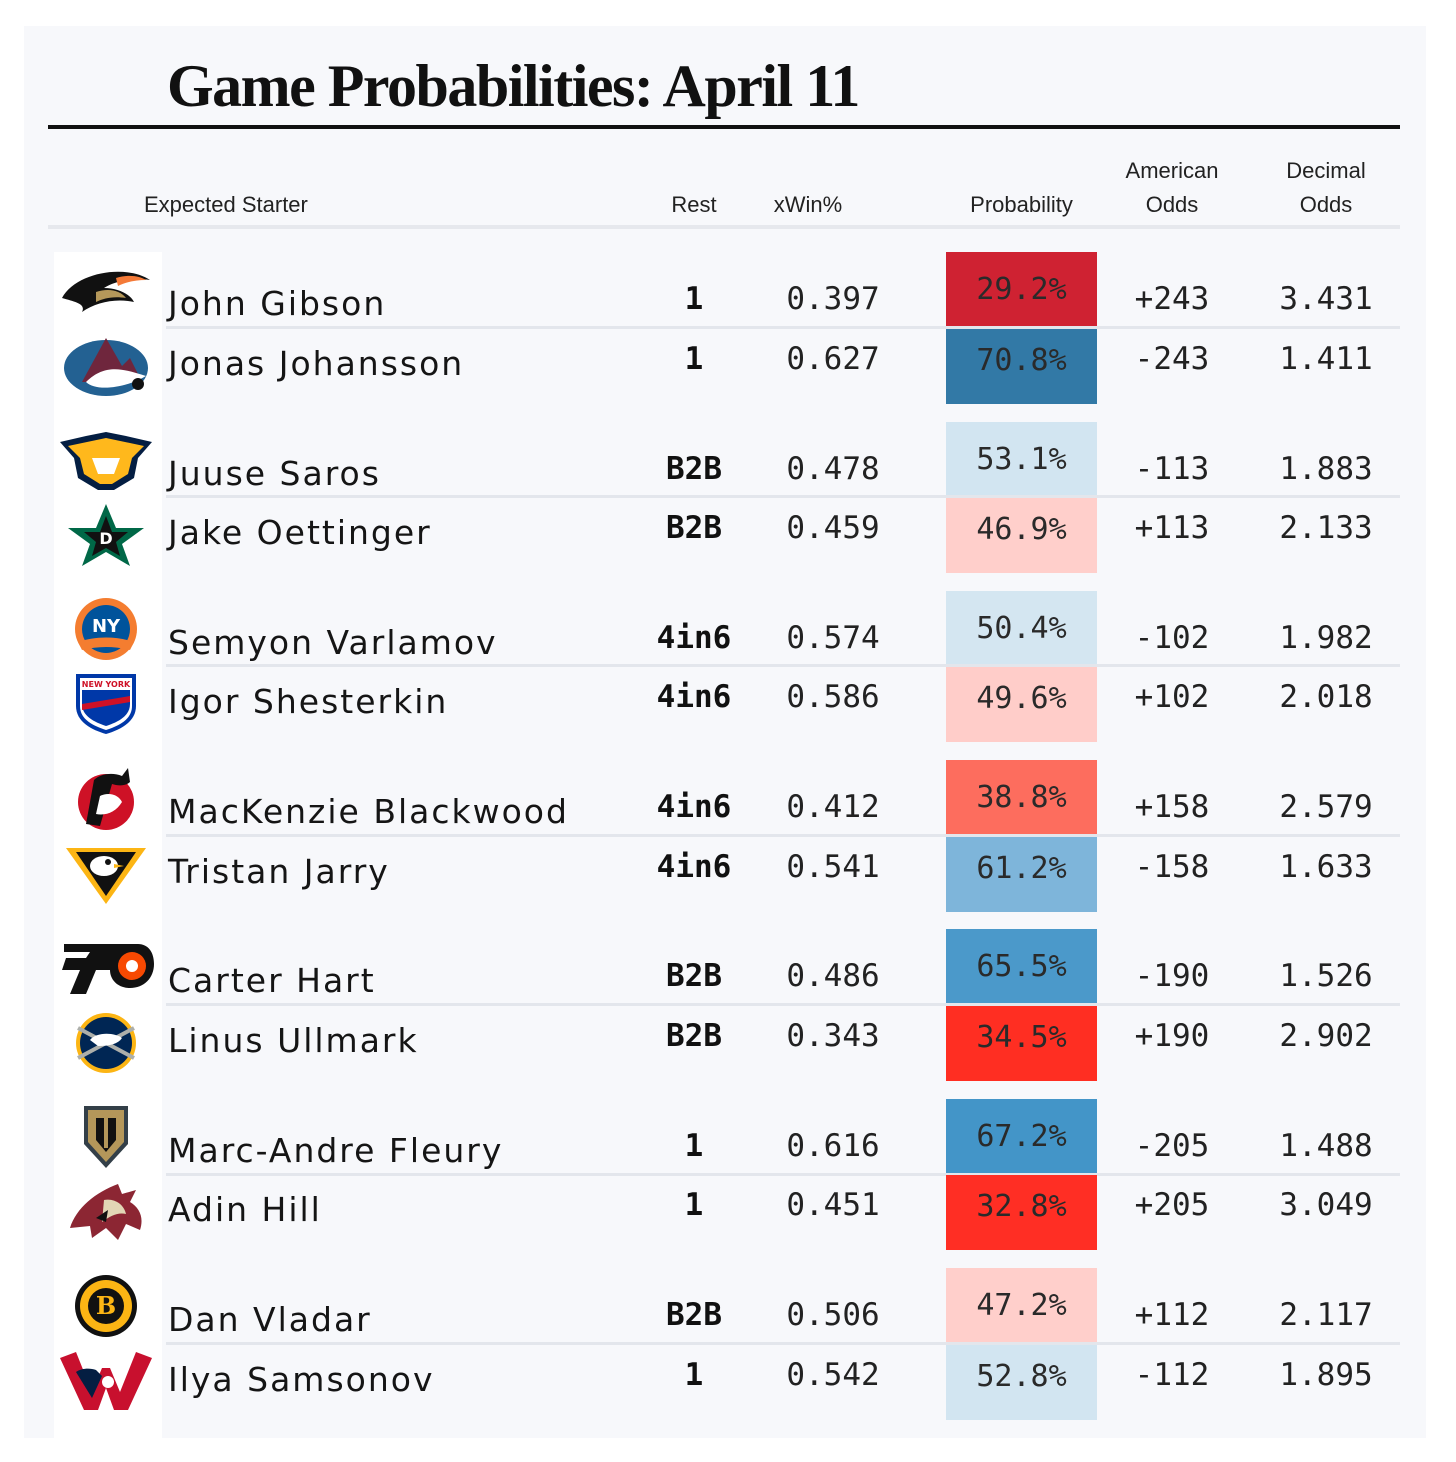 The height and width of the screenshot is (1462, 1456). Describe the element at coordinates (1021, 1382) in the screenshot. I see `probability-cell: 52.8%` at that location.